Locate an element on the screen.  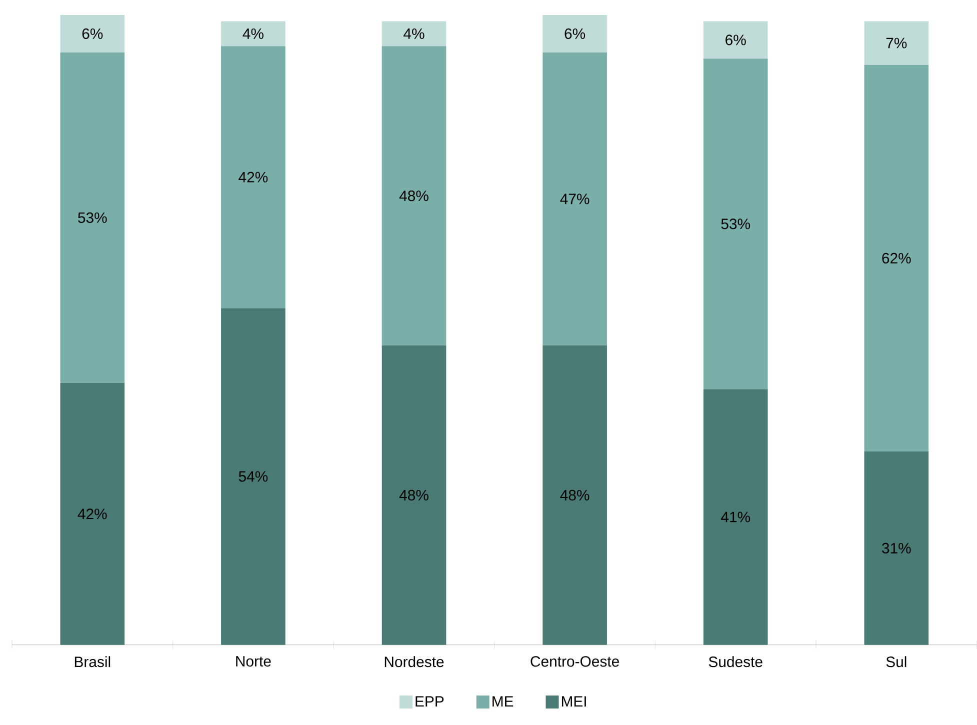
data-label: 41% is located at coordinates (735, 517).